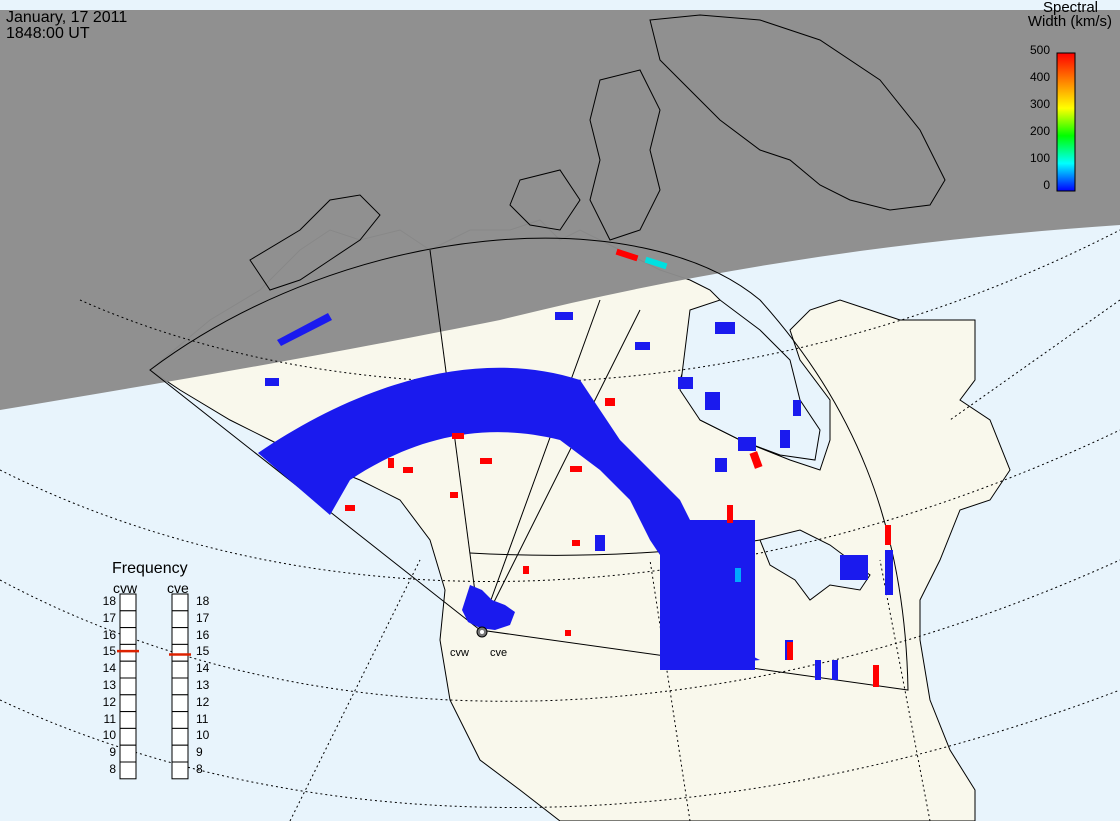 This screenshot has width=1120, height=821. I want to click on radar-site-marker, so click(482, 632).